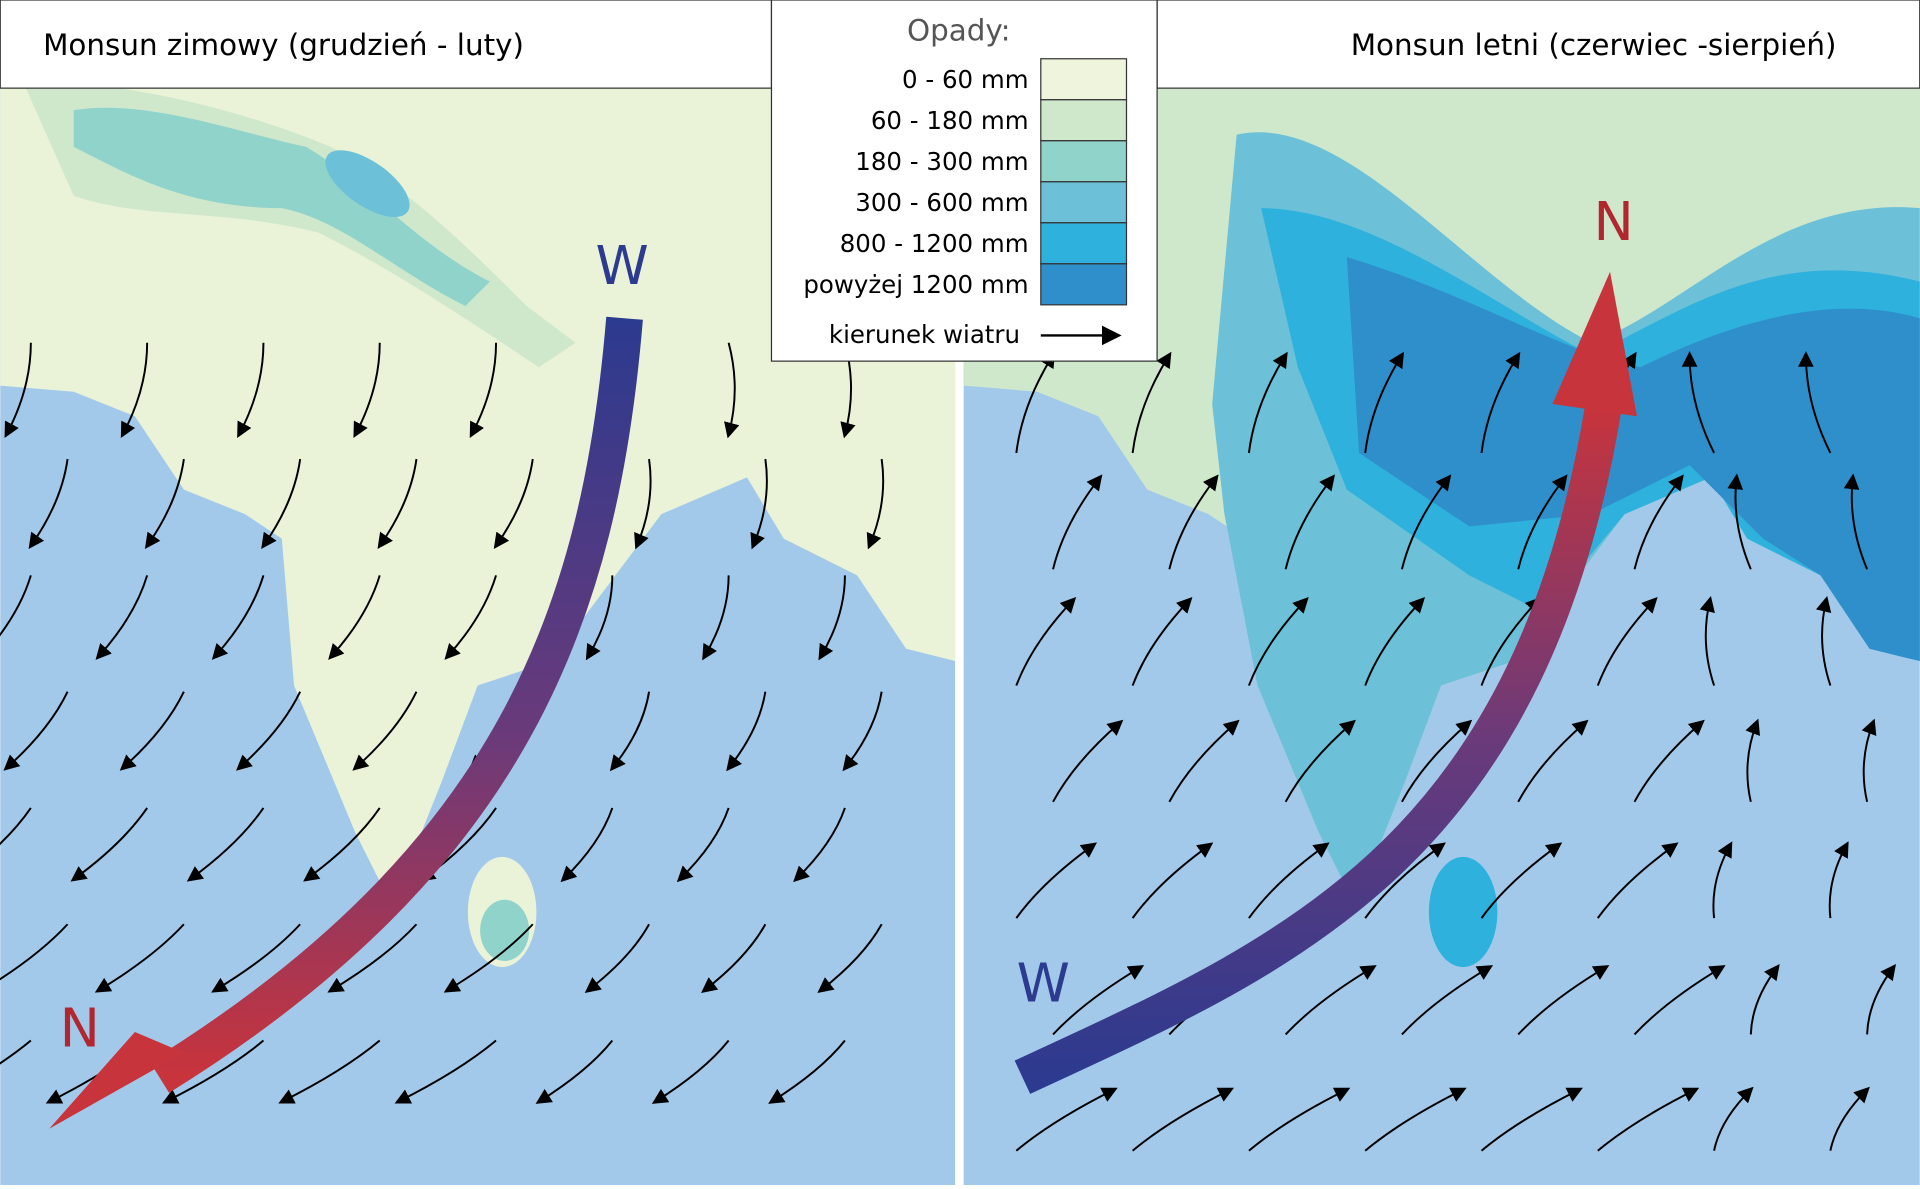 This screenshot has height=1189, width=1920. Describe the element at coordinates (950, 120) in the screenshot. I see `legend-label: 60 - 180 mm` at that location.